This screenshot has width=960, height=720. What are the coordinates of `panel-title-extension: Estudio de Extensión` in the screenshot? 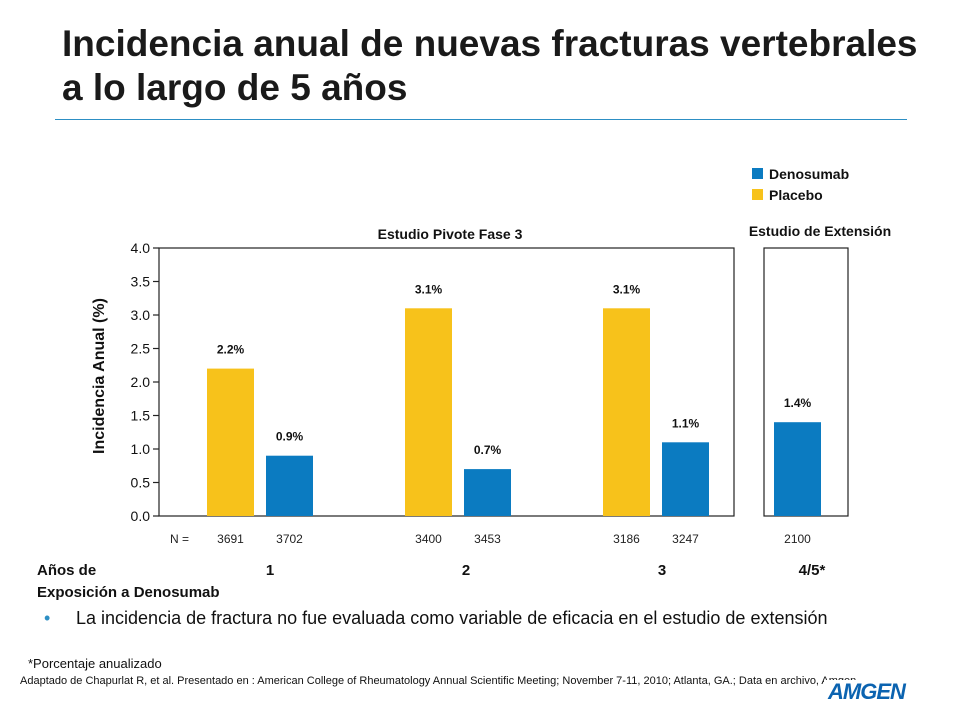 It's located at (820, 231).